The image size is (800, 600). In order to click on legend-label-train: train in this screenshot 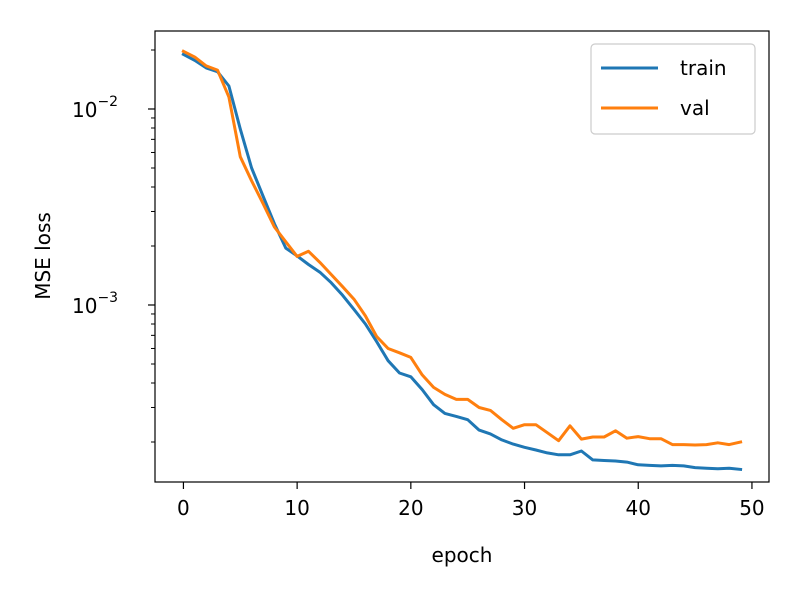, I will do `click(703, 68)`.